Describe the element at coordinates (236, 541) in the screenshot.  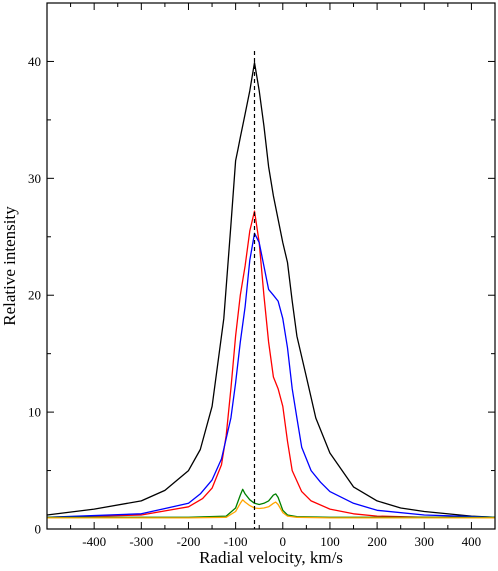
I see `x-tick-label: -100` at that location.